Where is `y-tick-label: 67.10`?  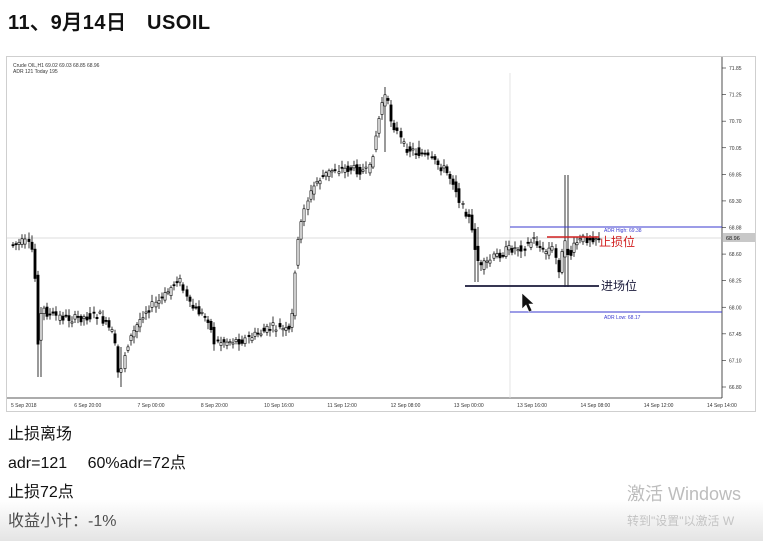 y-tick-label: 67.10 is located at coordinates (735, 361).